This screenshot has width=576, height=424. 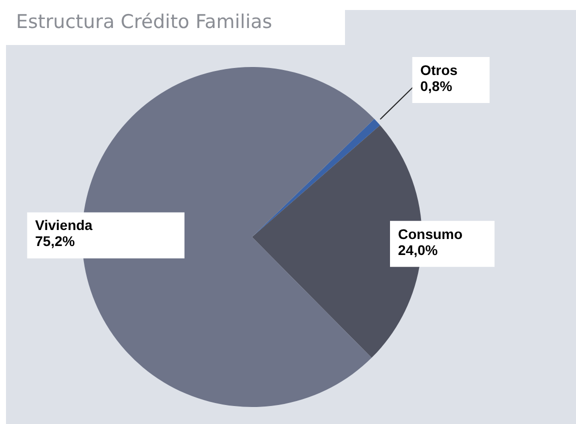 What do you see at coordinates (436, 86) in the screenshot?
I see `data-label: 0,8%` at bounding box center [436, 86].